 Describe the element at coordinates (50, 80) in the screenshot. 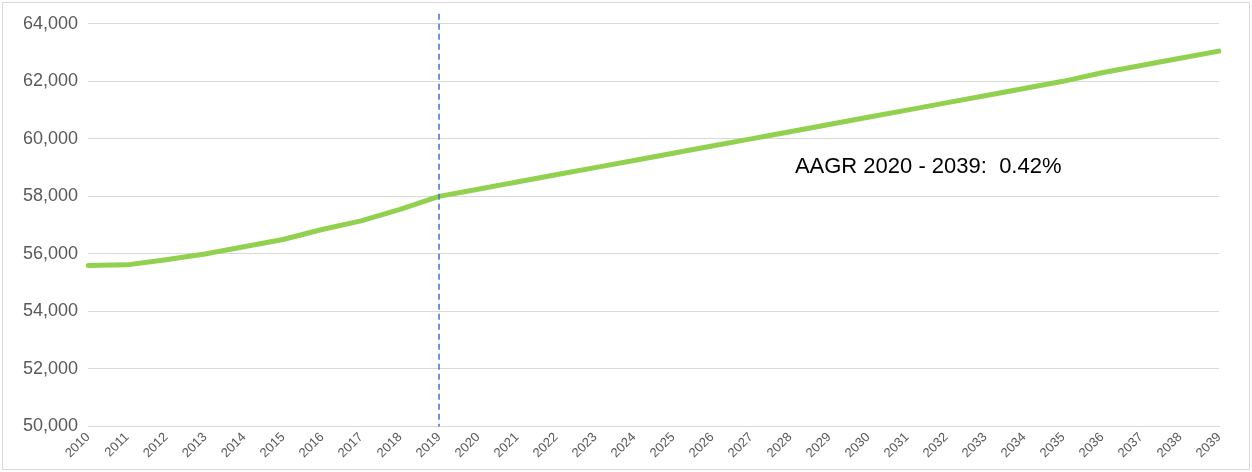

I see `y-tick-label: 62,000` at that location.